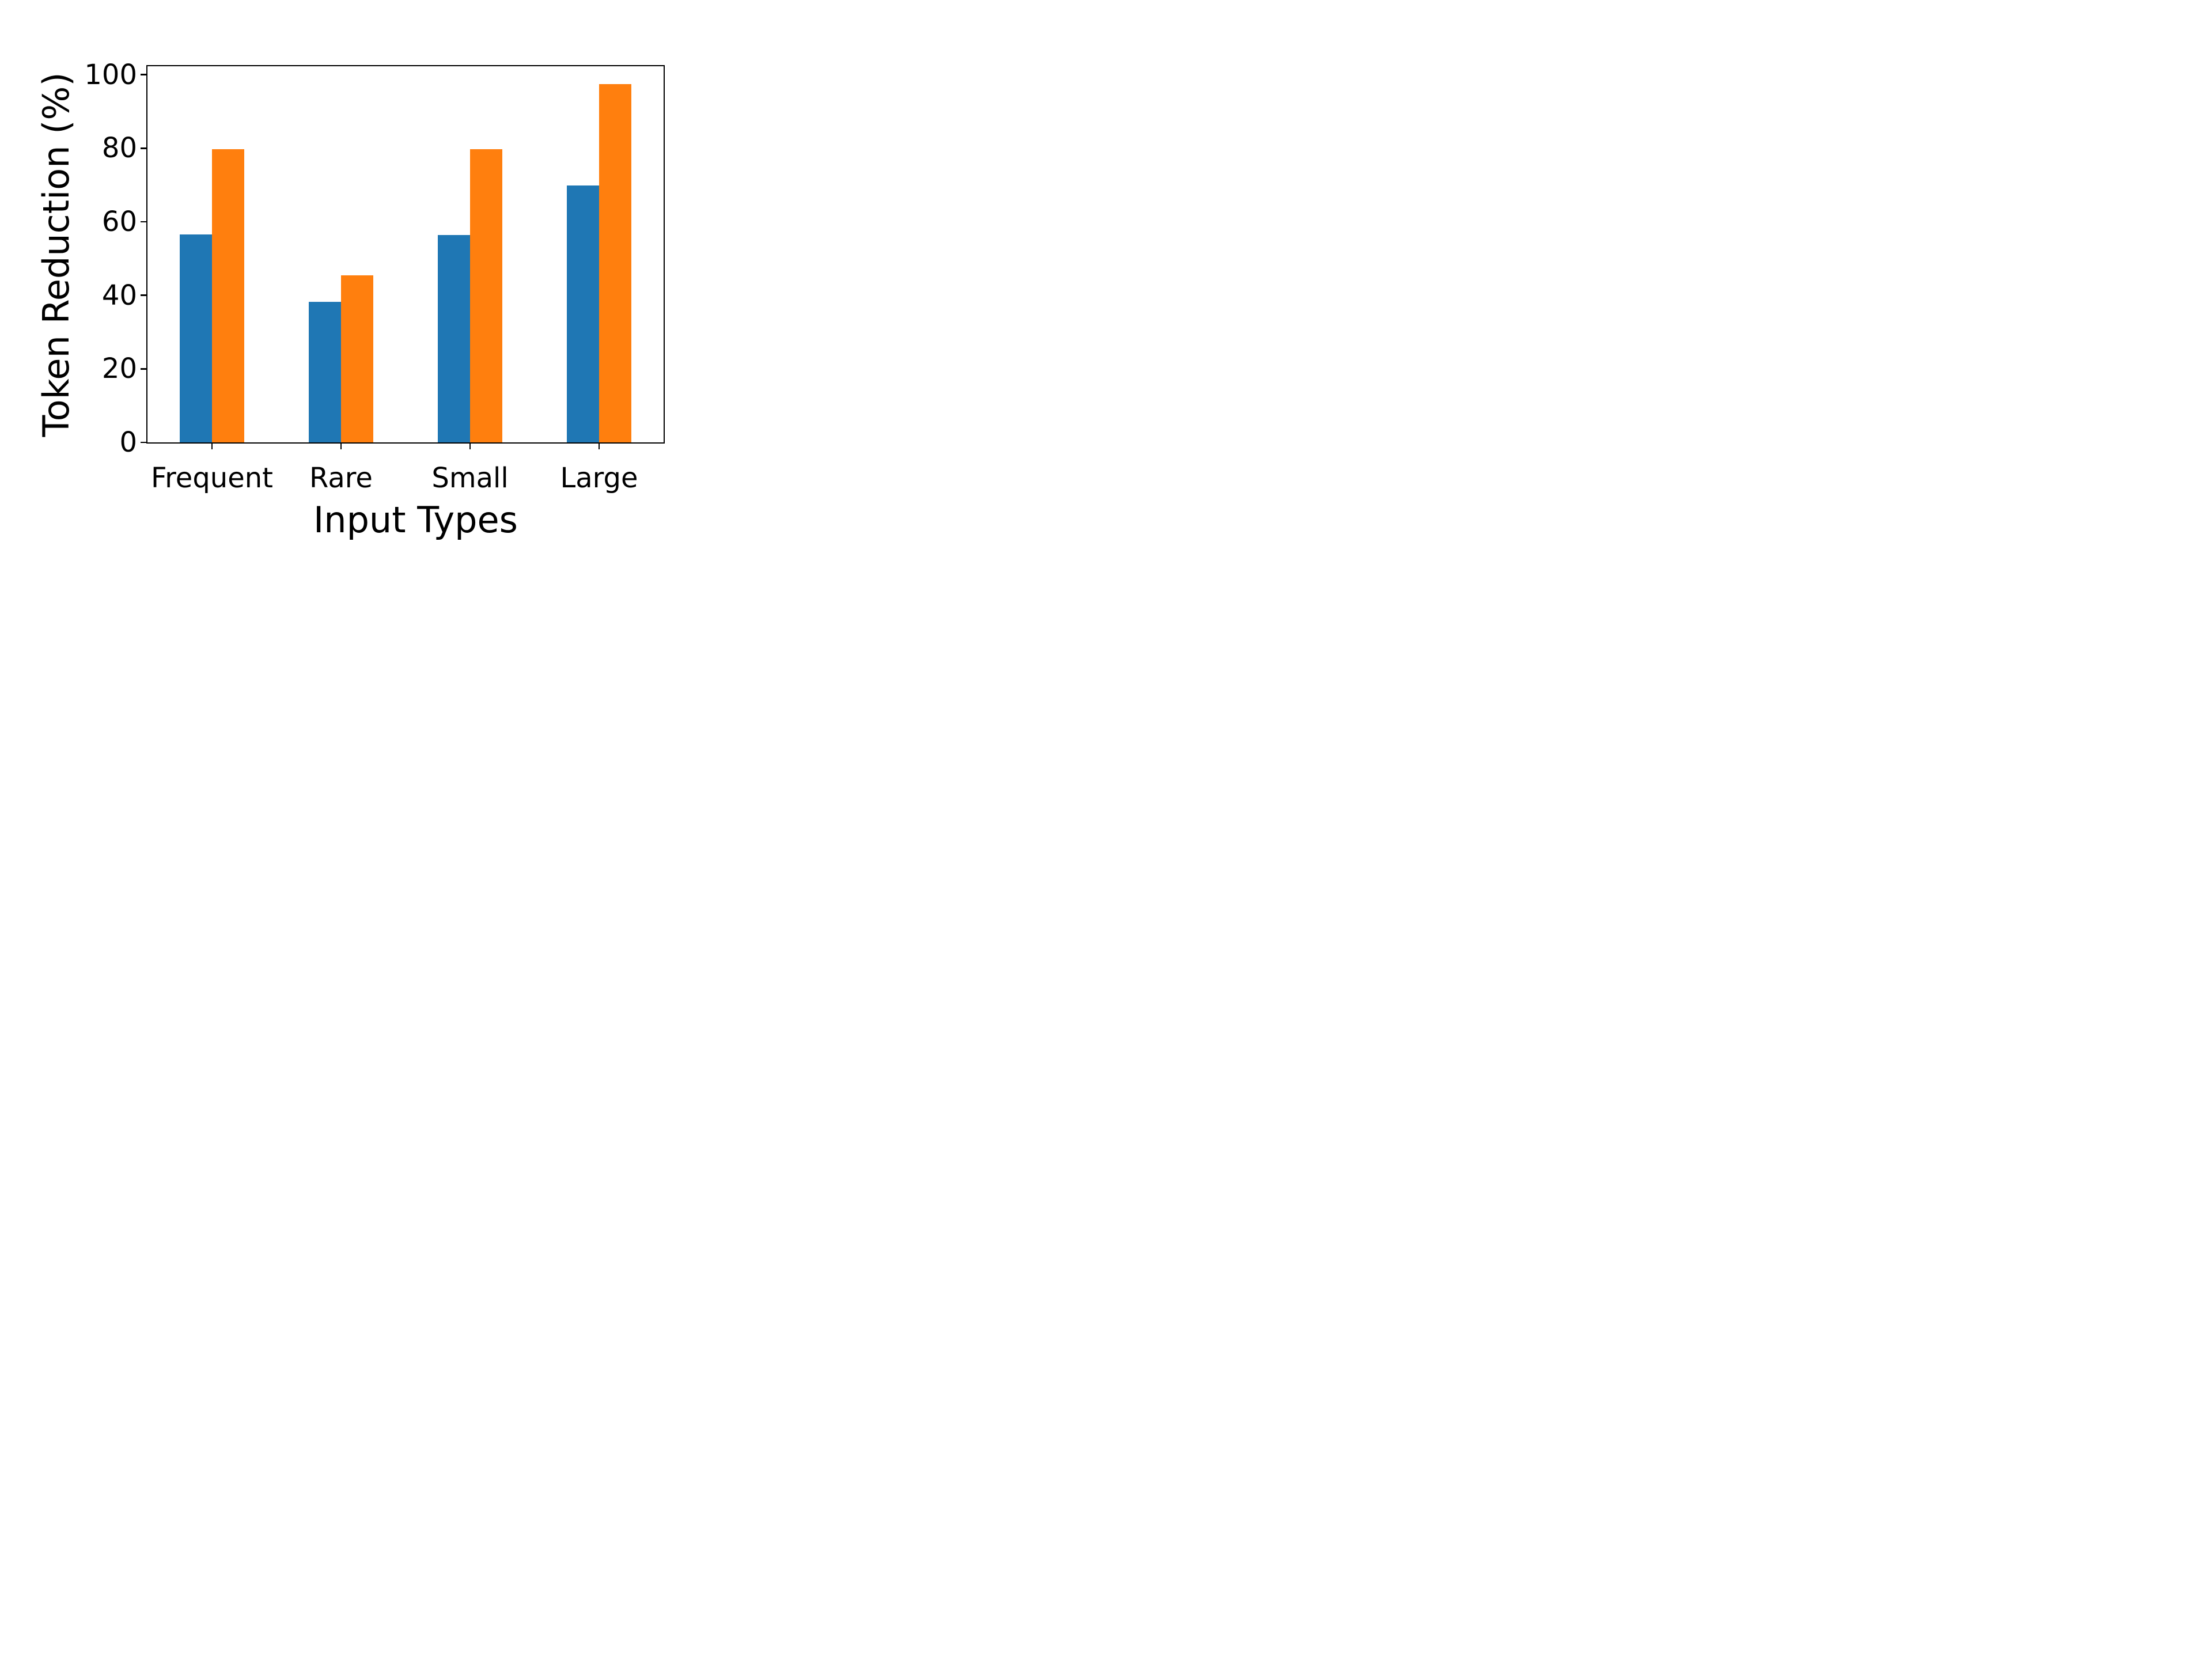 This screenshot has height=1659, width=2212. Describe the element at coordinates (415, 520) in the screenshot. I see `x-axis-label: Input Types` at that location.